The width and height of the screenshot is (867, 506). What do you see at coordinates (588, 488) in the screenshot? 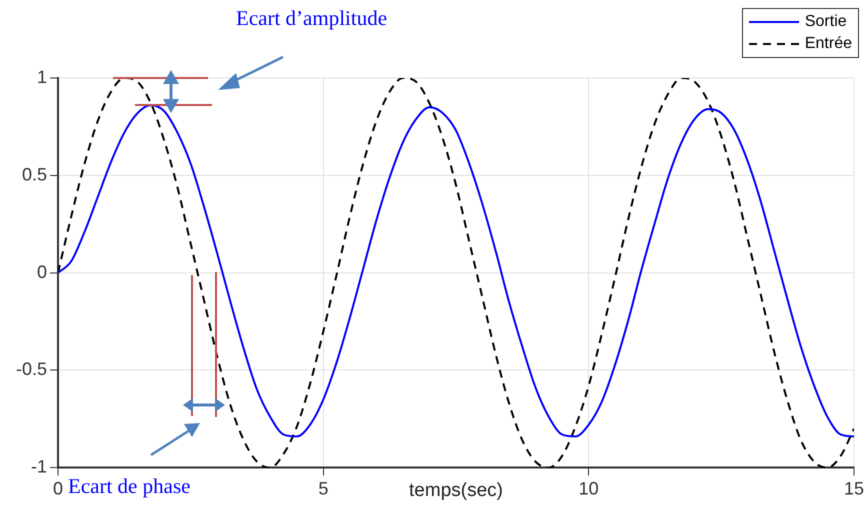
I see `x-tick-label: 10` at bounding box center [588, 488].